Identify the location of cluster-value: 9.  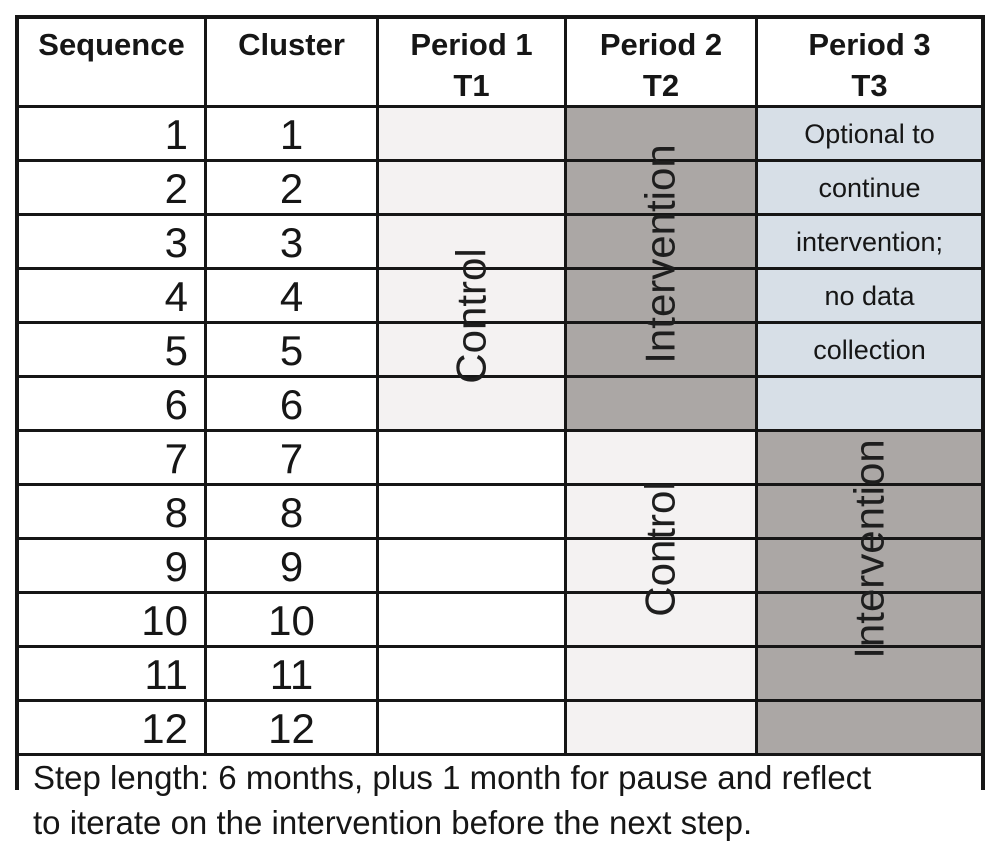
(291, 566).